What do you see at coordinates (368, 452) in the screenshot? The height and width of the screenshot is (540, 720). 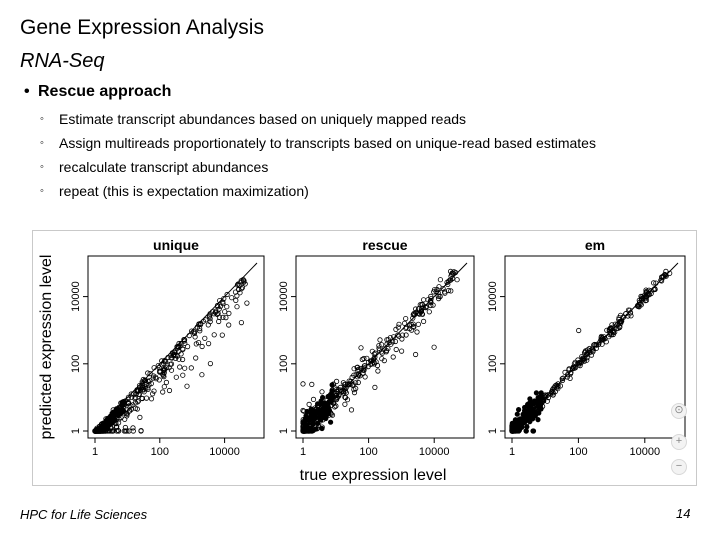 I see `x-tick-label: 100` at bounding box center [368, 452].